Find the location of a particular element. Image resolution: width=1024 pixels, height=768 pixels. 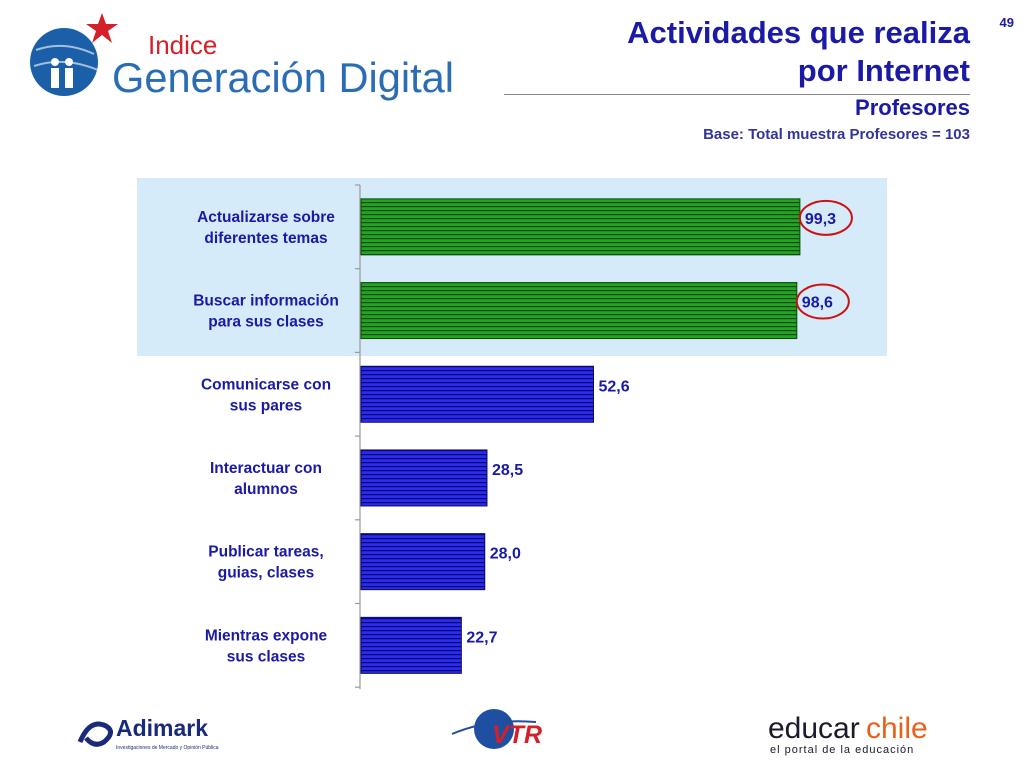

indice-generacion-digital-logo: Indice Generación Digital is located at coordinates (242, 57).